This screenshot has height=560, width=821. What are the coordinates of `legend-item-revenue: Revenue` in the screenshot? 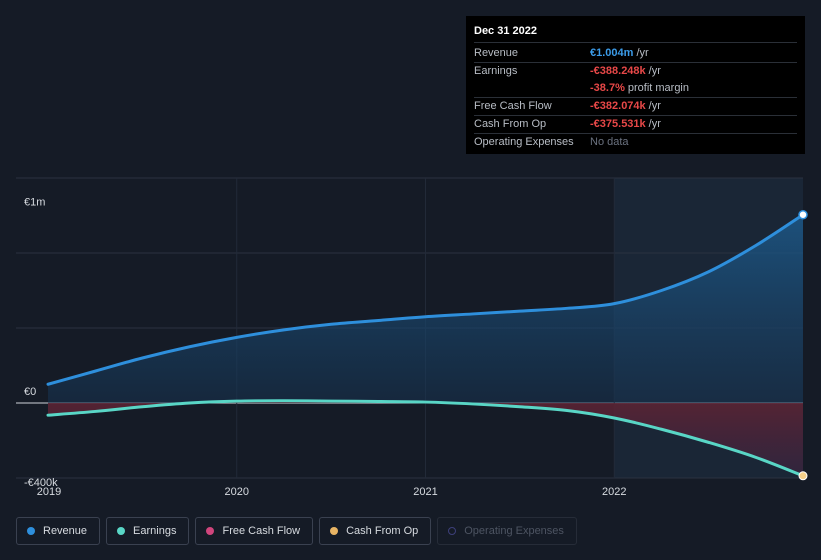 It's located at (58, 531).